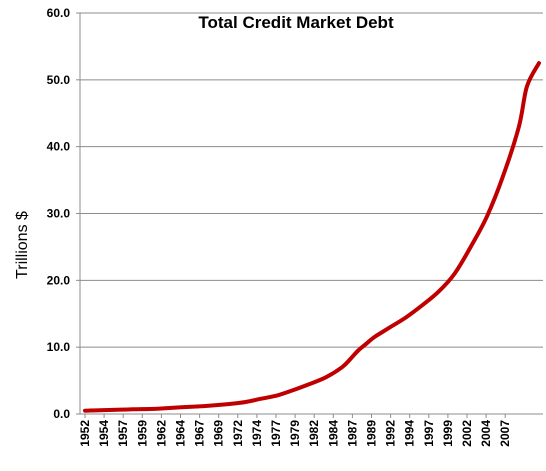 This screenshot has width=546, height=471. Describe the element at coordinates (314, 433) in the screenshot. I see `x-tick-label: 1982` at that location.